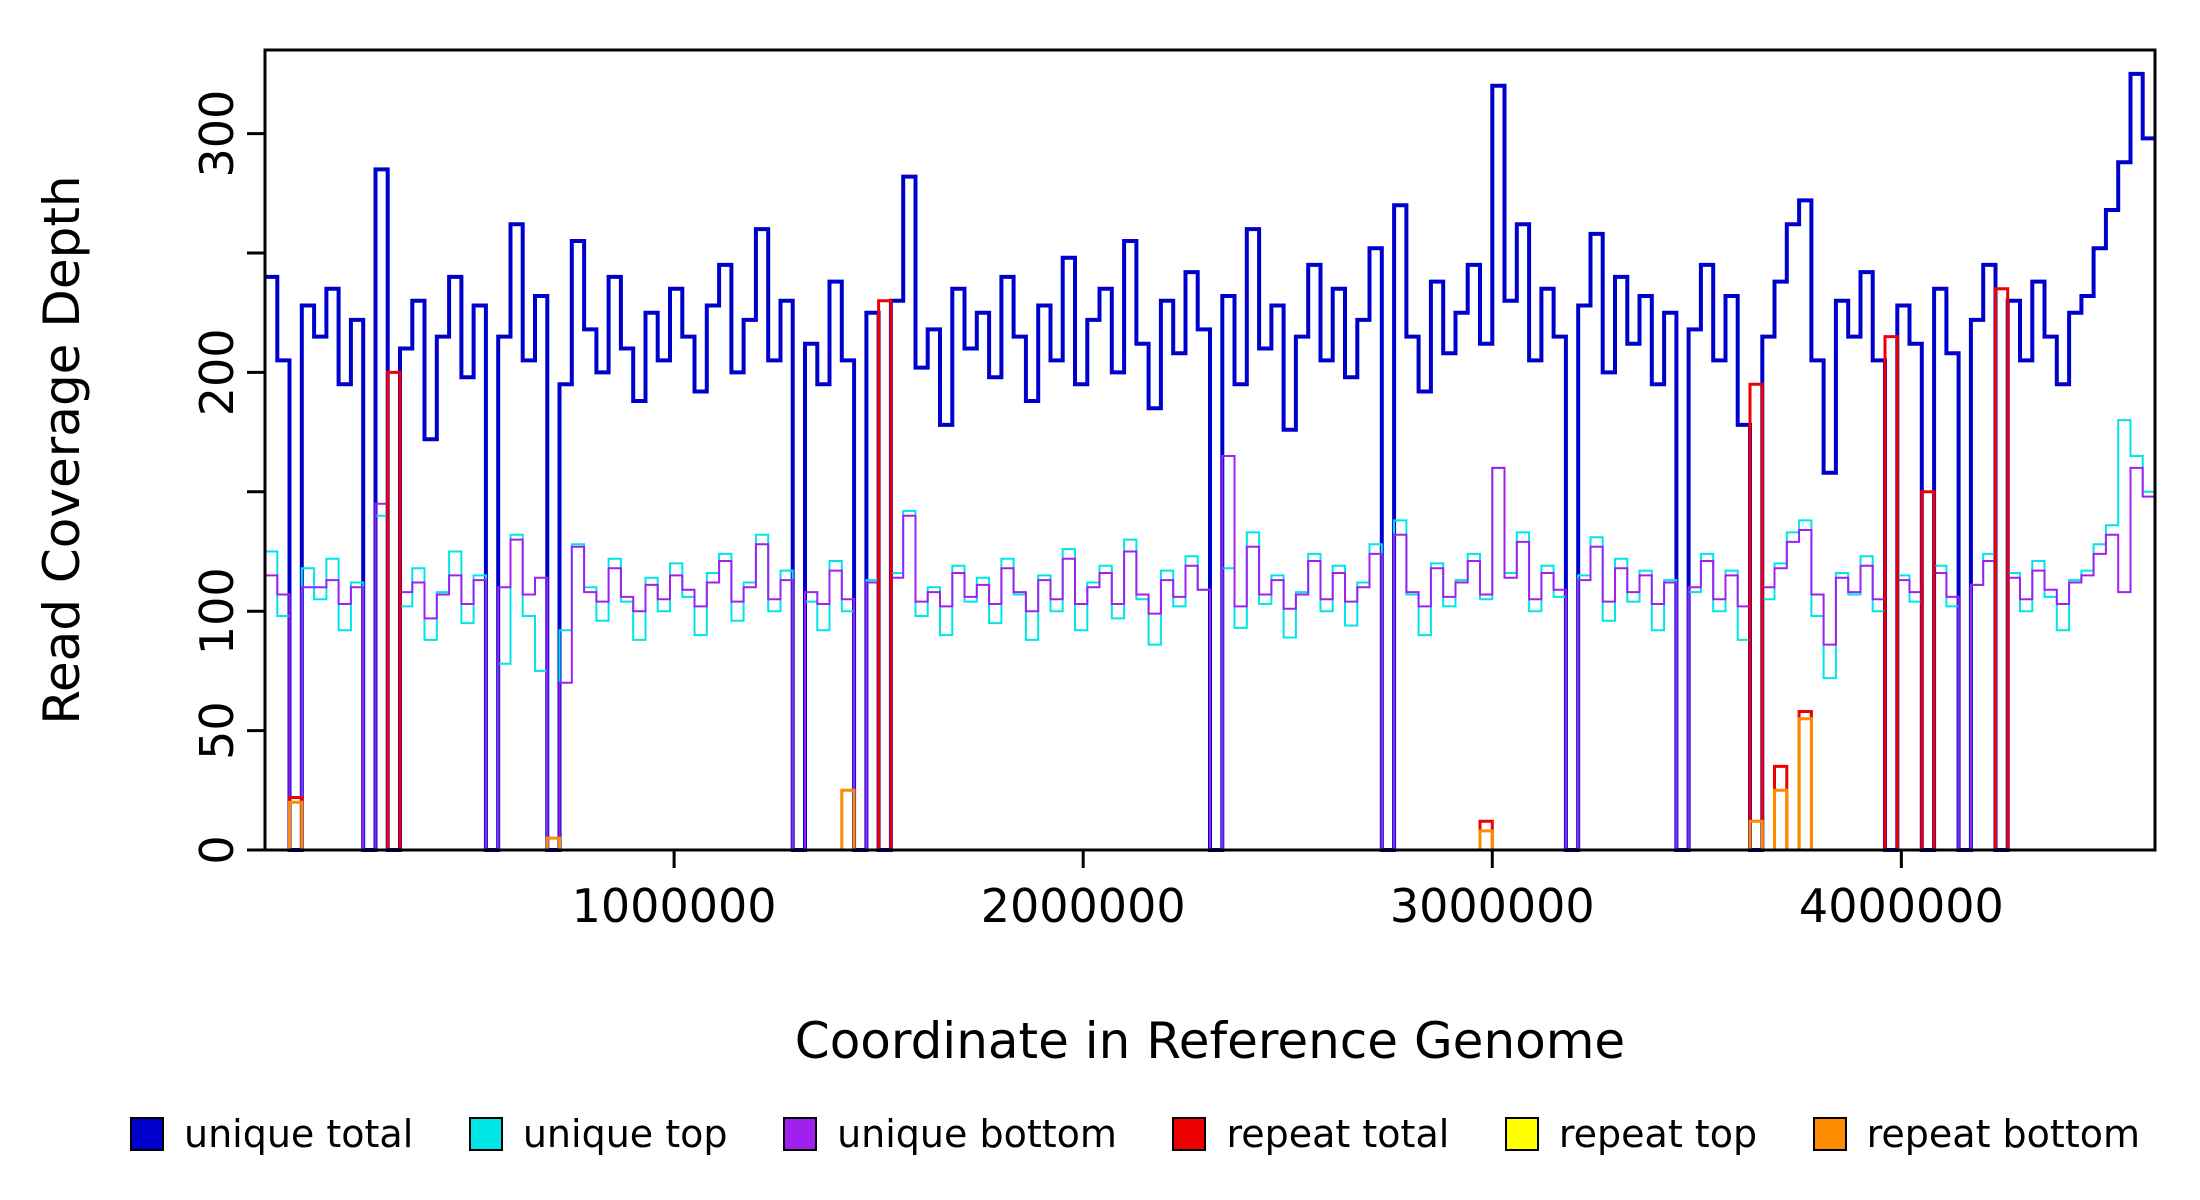 This screenshot has width=2200, height=1200. Describe the element at coordinates (217, 730) in the screenshot. I see `y-tick-label: 50` at that location.